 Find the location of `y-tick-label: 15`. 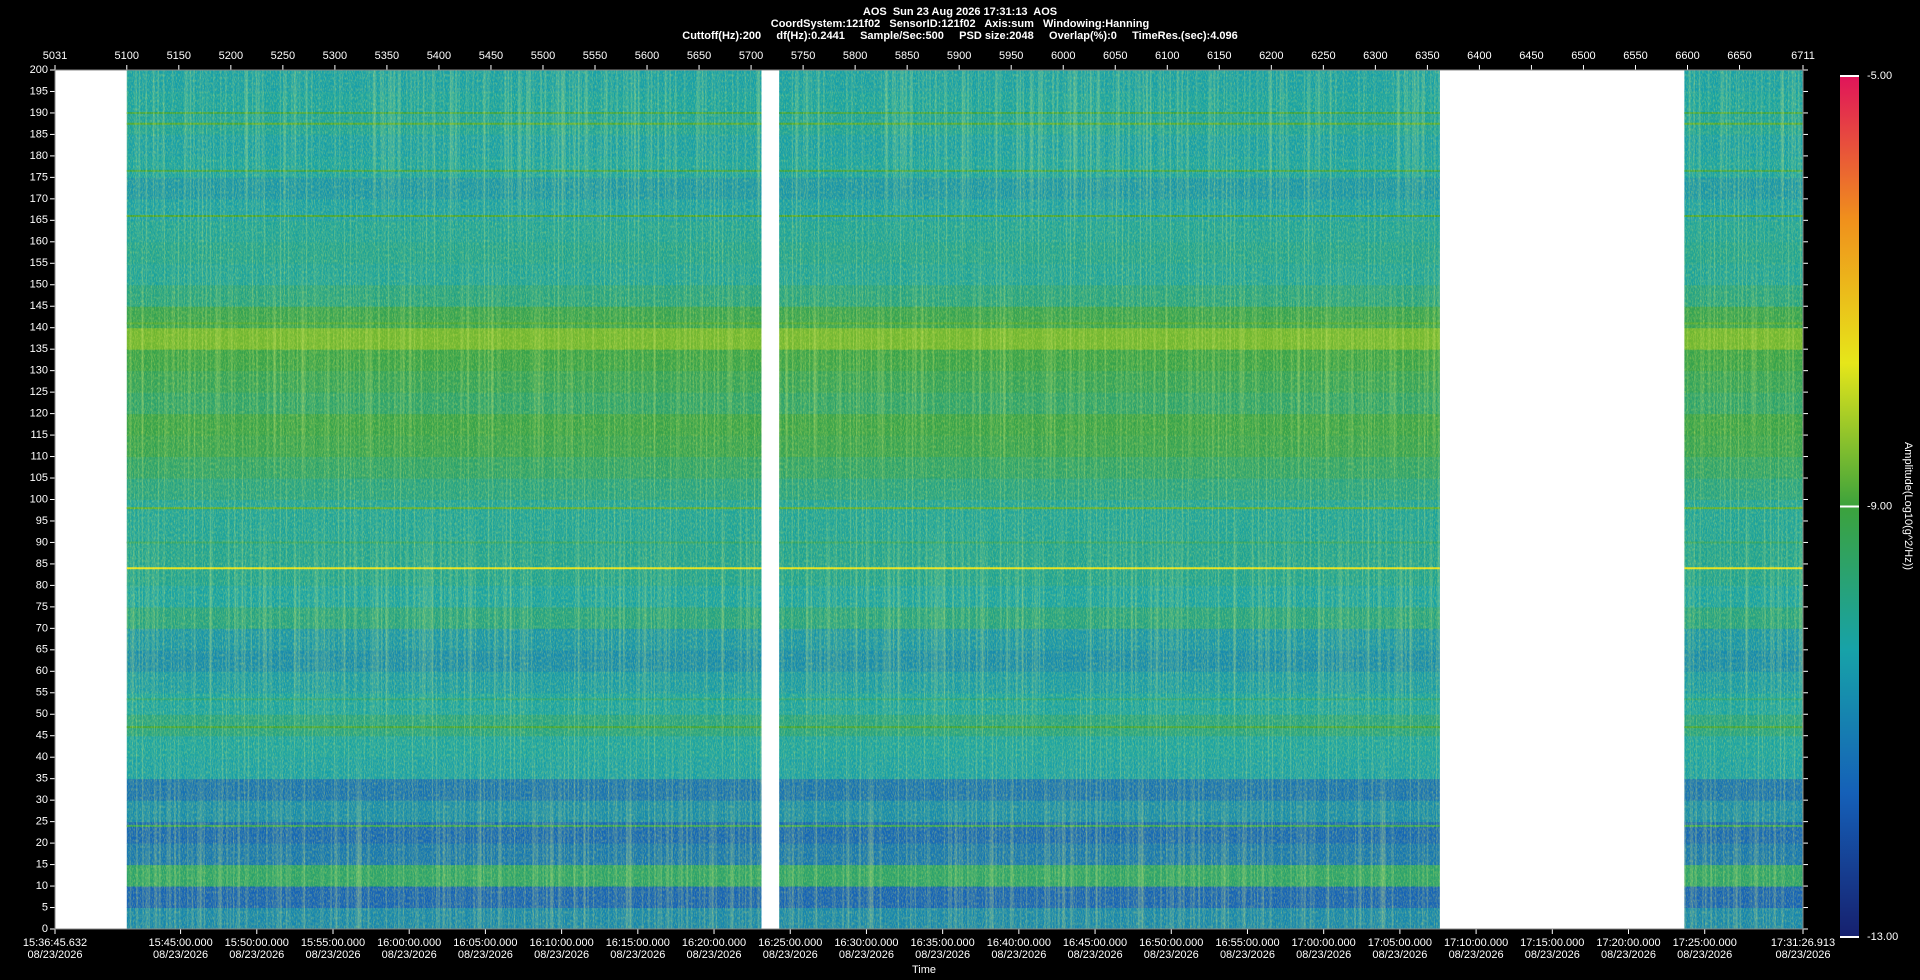

y-tick-label: 15 is located at coordinates (42, 864).